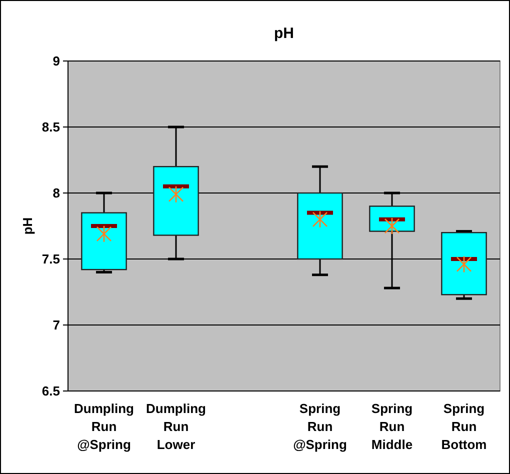  I want to click on x-tick-label: Dumpling Run @Spring, so click(104, 426).